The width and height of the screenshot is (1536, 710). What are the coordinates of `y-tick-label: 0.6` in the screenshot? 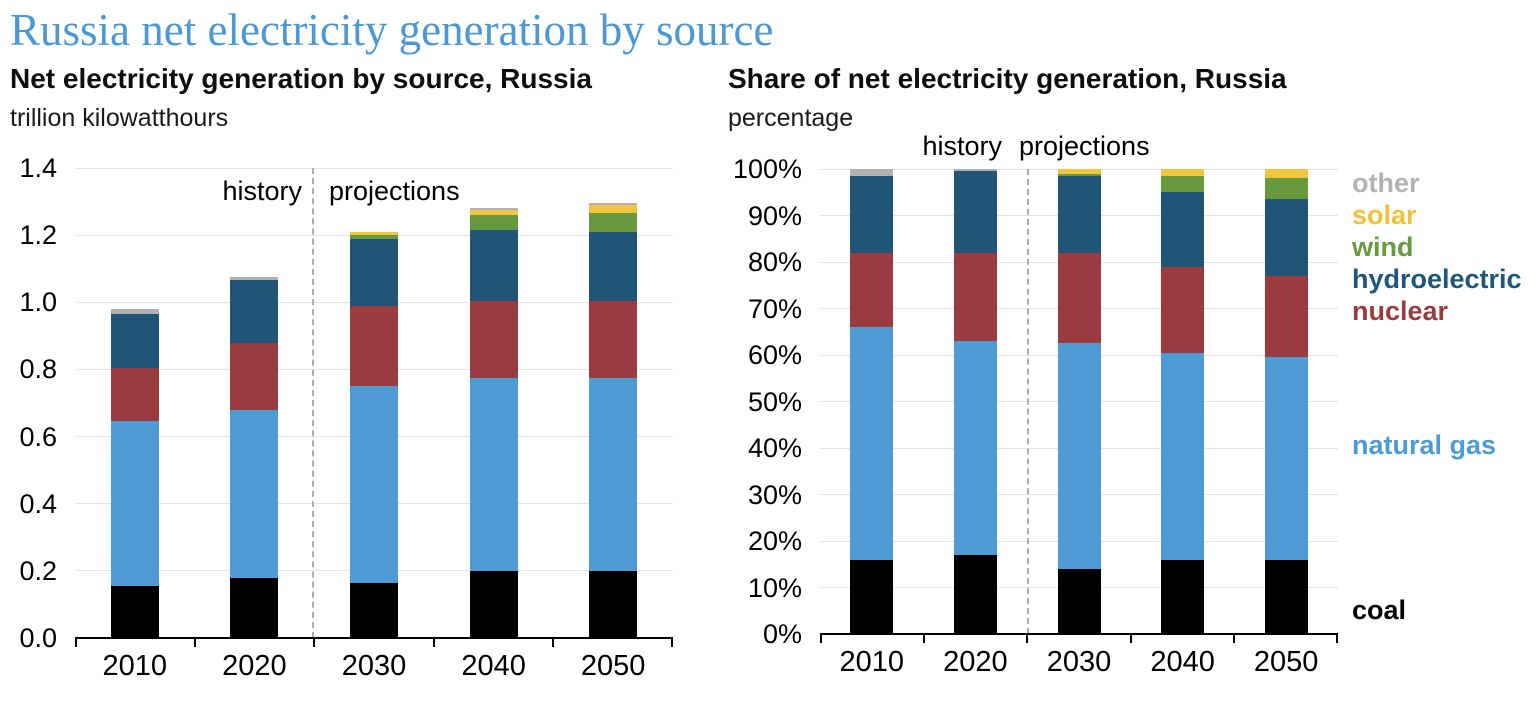 It's located at (38, 436).